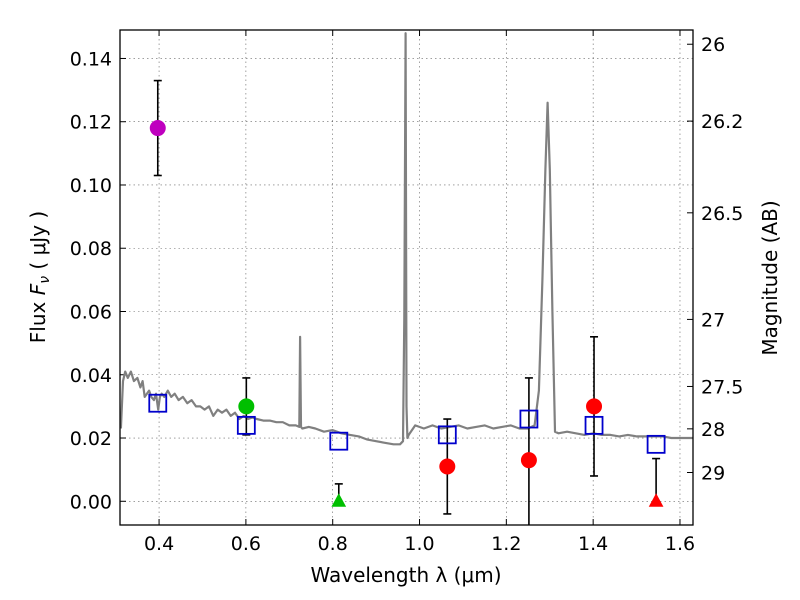 This screenshot has width=800, height=600. I want to click on y-tick-label: 0.02, so click(91, 439).